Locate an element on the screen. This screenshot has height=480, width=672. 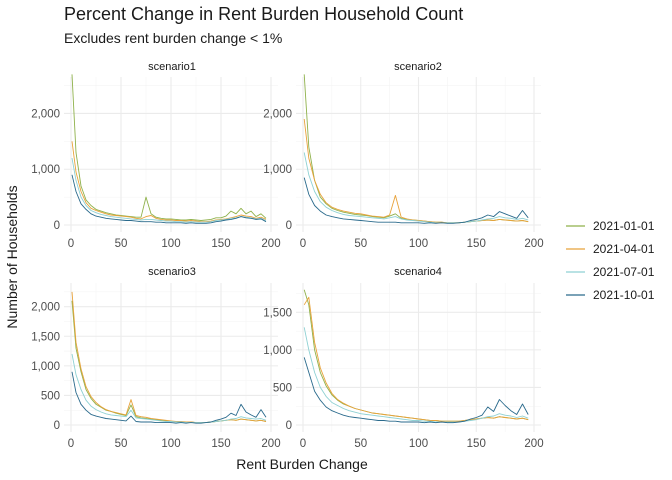
legend-label: 2021-10-01 is located at coordinates (624, 295).